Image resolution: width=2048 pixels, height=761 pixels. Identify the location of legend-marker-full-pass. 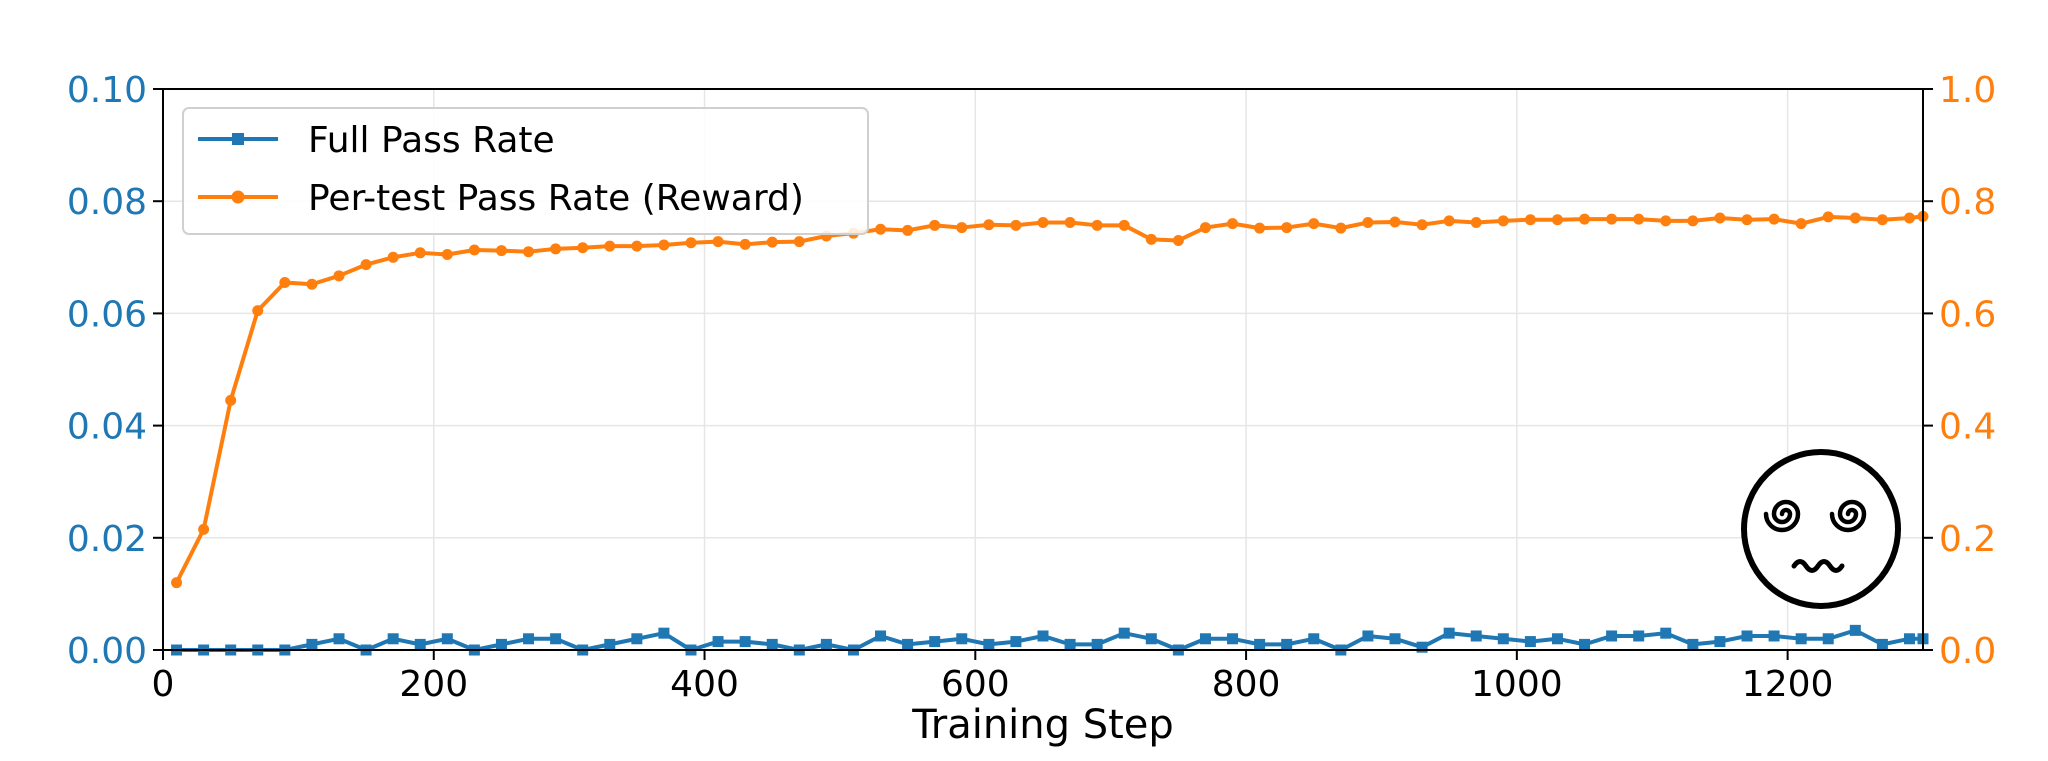
(238, 139).